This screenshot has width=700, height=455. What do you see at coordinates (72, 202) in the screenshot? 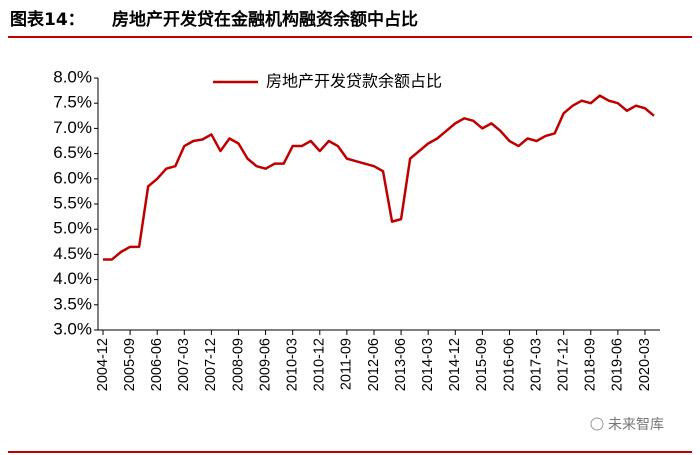
I see `y-tick-label: 5.5%` at bounding box center [72, 202].